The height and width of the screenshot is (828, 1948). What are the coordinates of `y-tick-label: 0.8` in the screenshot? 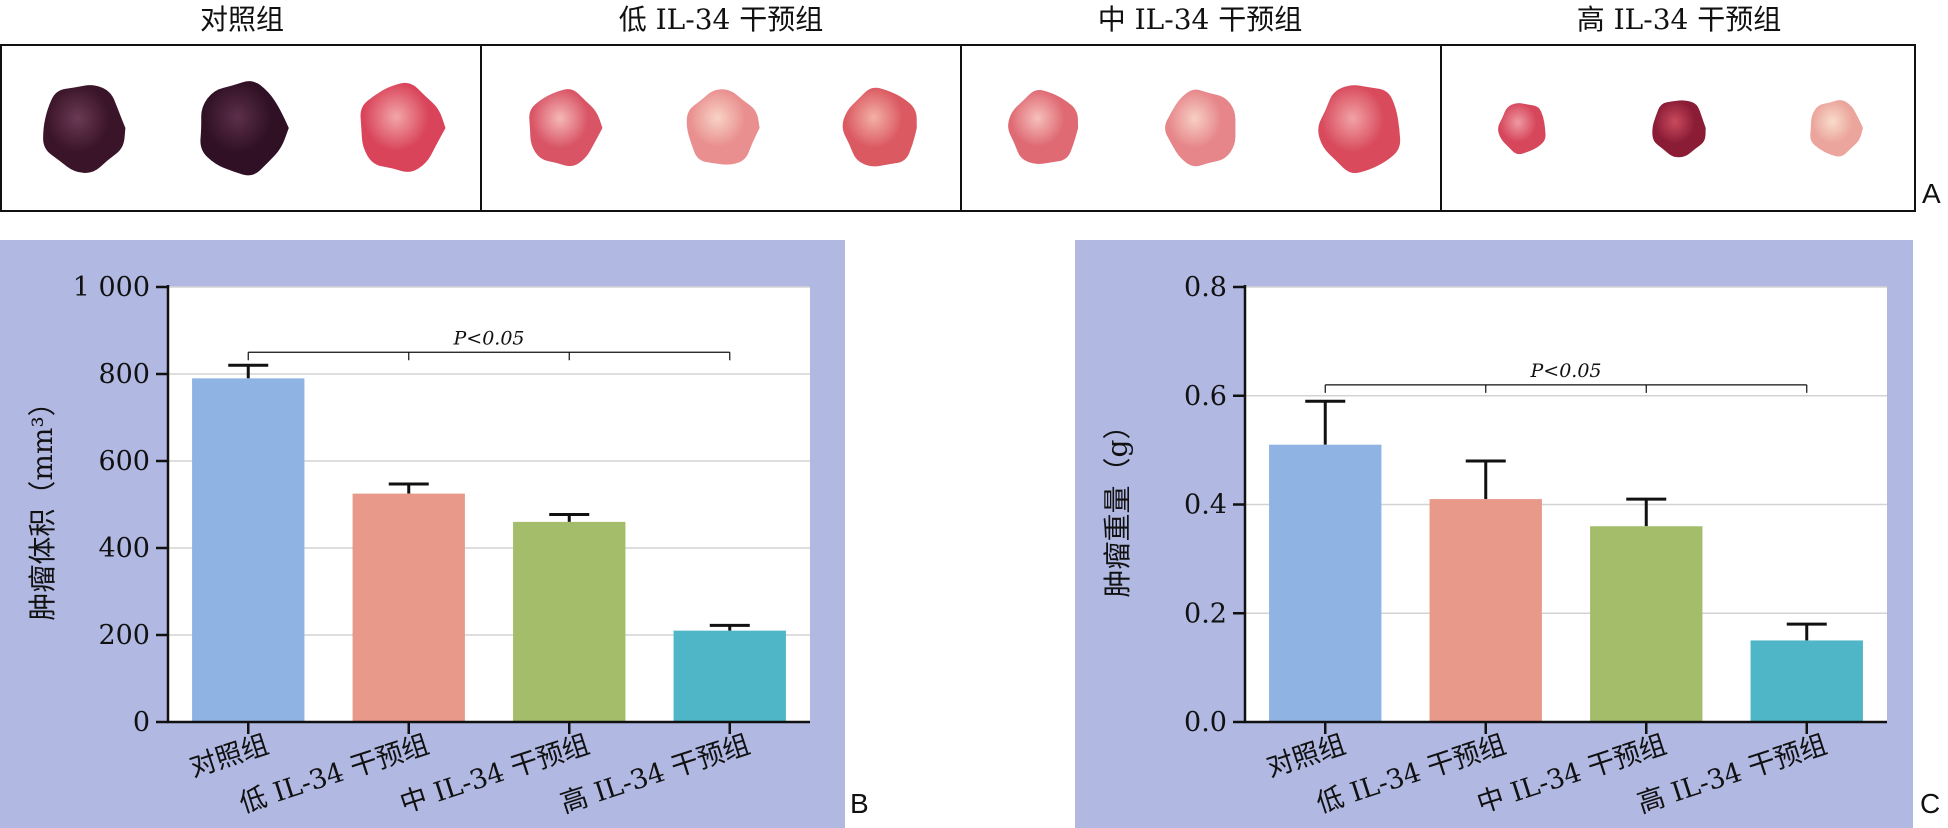 It's located at (1205, 287).